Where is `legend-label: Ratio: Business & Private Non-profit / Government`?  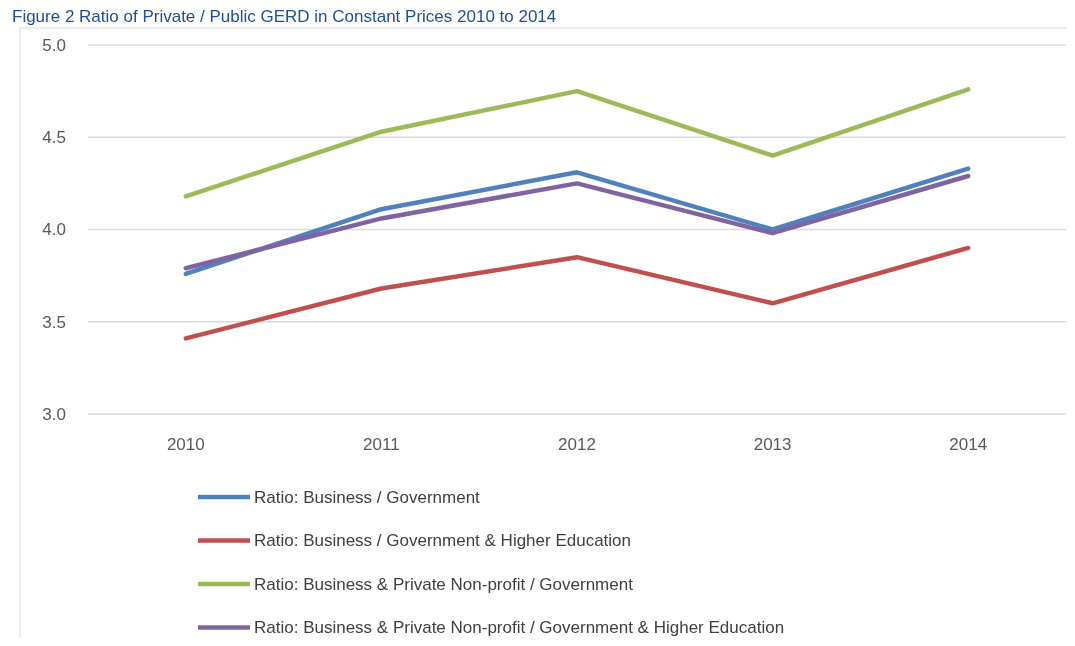 legend-label: Ratio: Business & Private Non-profit / Government is located at coordinates (444, 584).